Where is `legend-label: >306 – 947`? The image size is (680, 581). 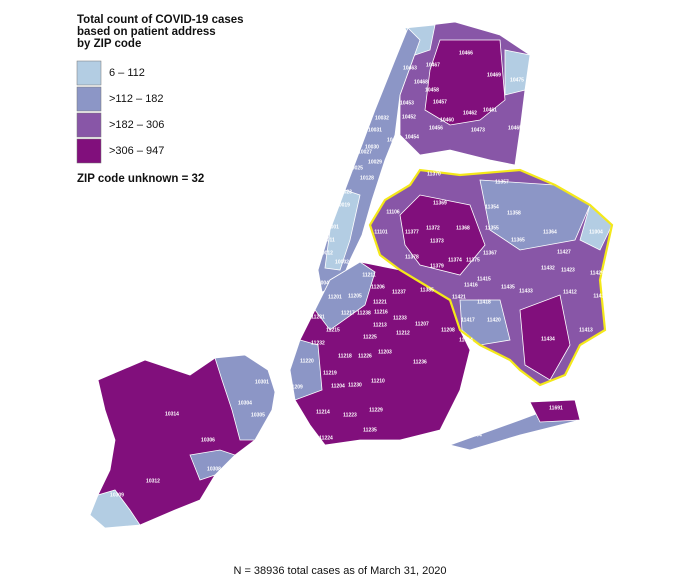 legend-label: >306 – 947 is located at coordinates (136, 151).